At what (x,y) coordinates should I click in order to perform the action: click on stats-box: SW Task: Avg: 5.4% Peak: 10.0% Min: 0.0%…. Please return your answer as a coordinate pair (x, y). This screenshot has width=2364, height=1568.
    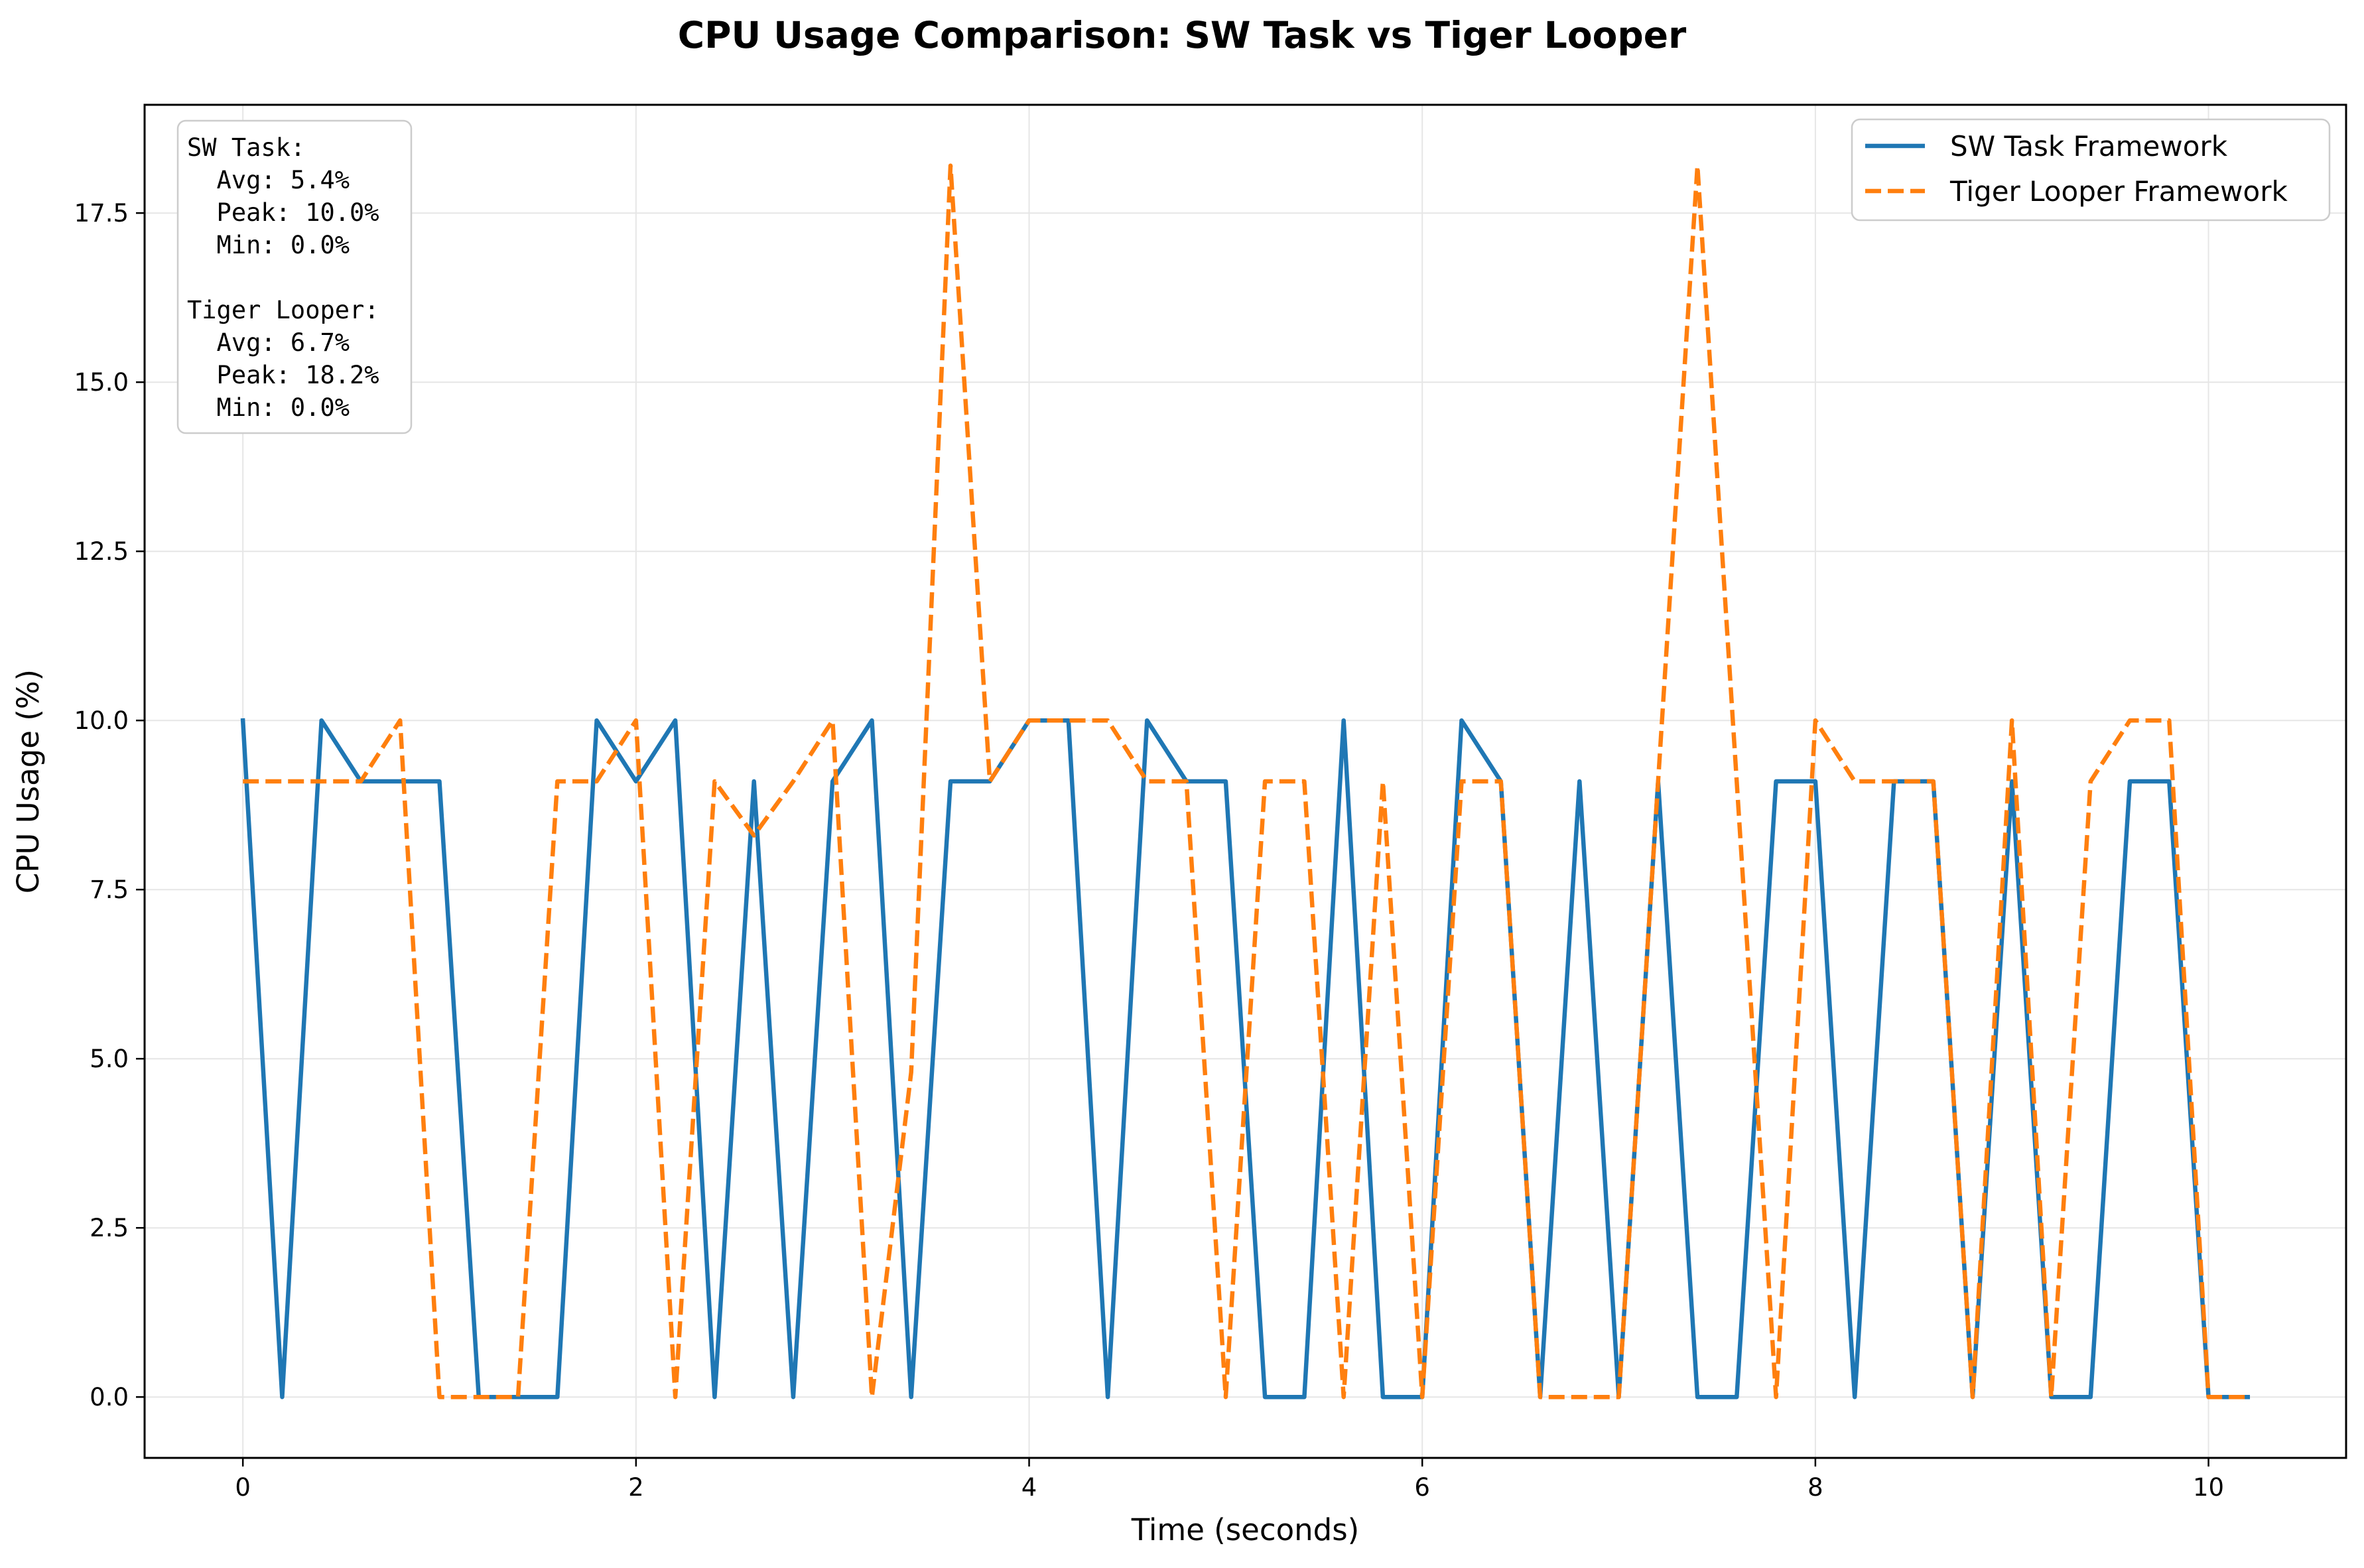
    Looking at the image, I should click on (294, 276).